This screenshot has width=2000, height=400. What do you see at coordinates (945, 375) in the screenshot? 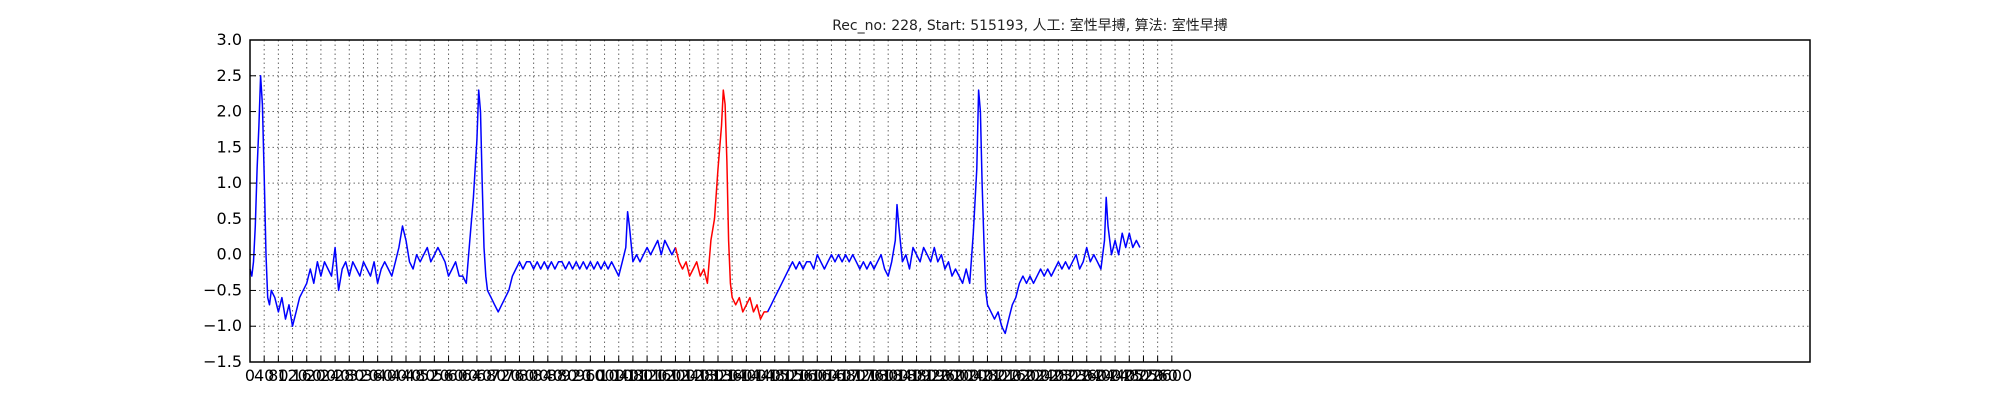
I see `x-tick-label: 1960` at bounding box center [945, 375].